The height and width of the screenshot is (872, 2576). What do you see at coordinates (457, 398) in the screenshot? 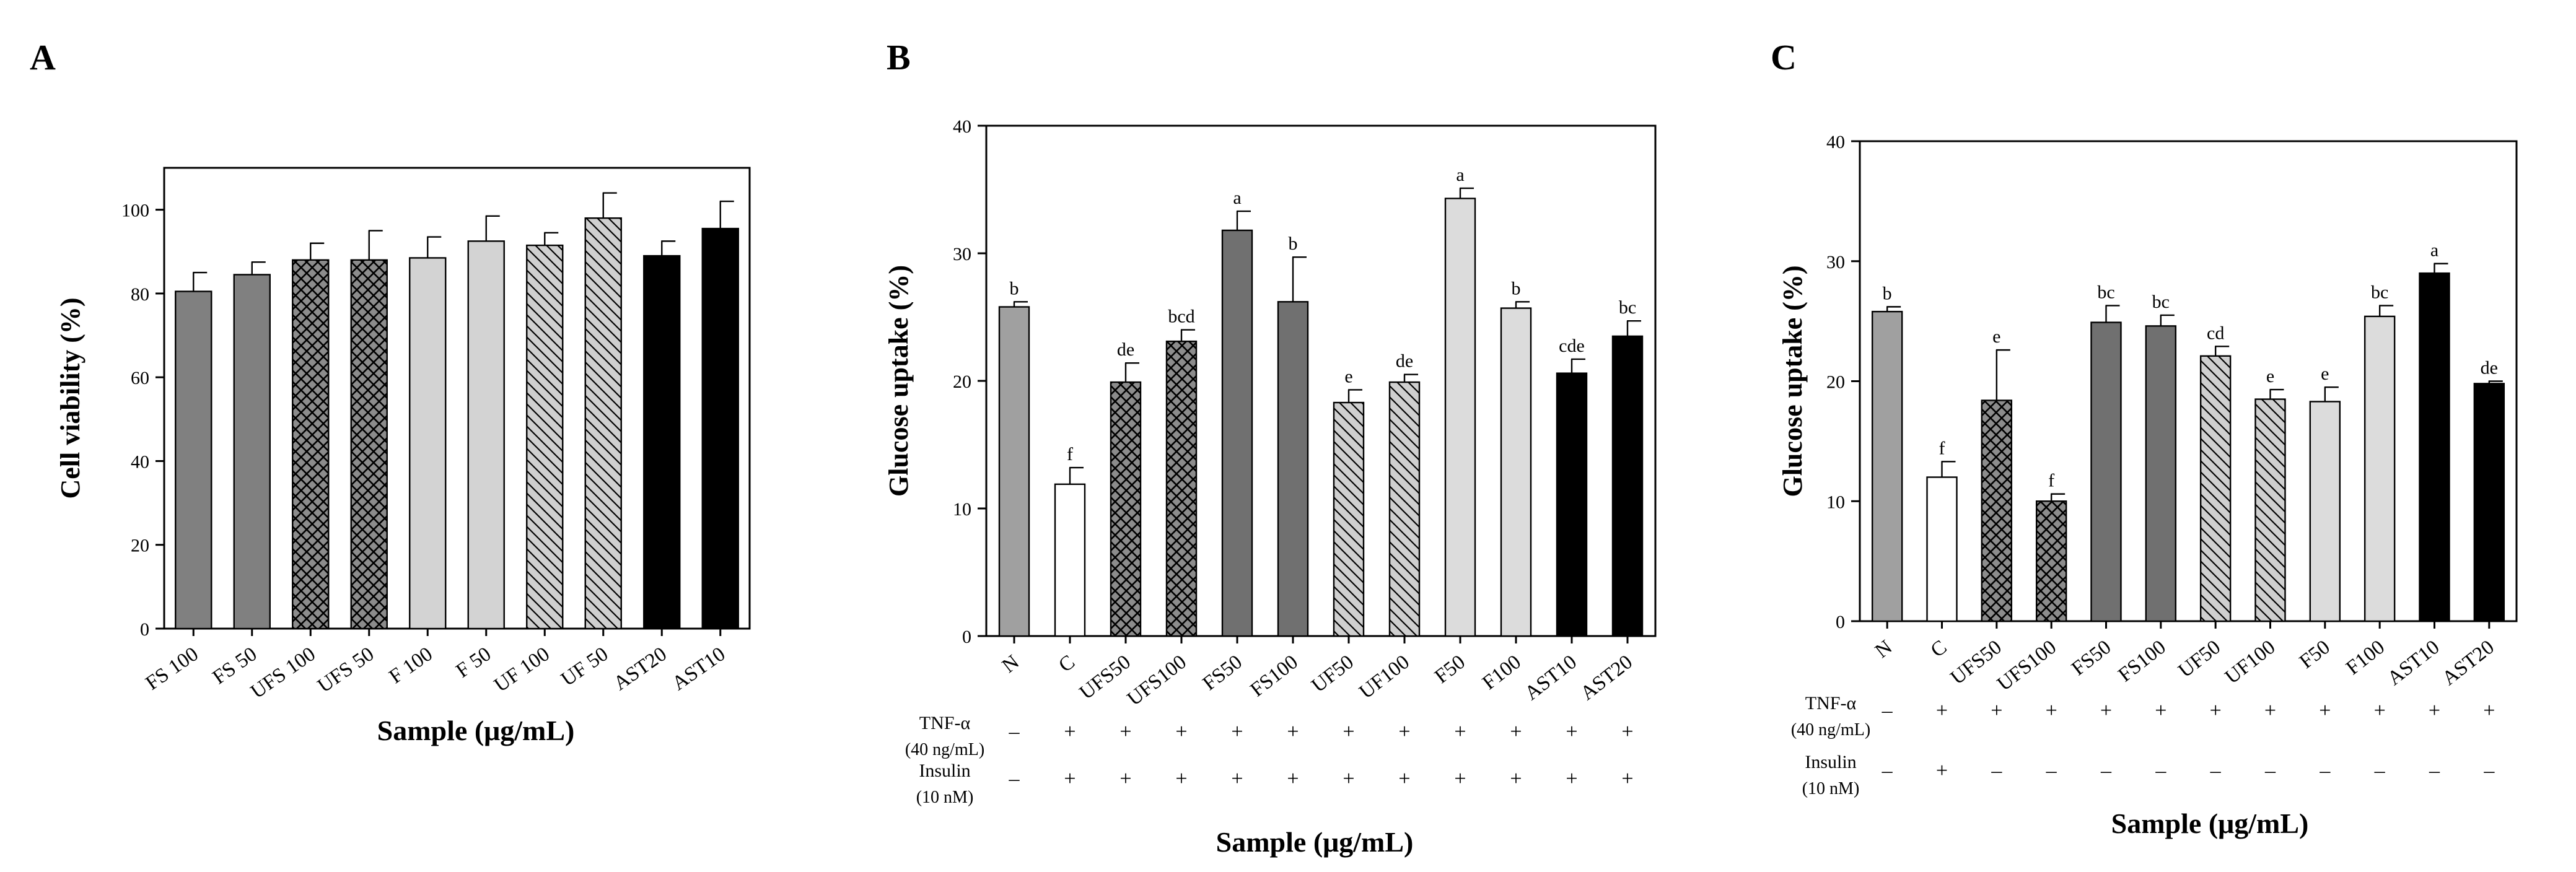
I see `plot-frame` at bounding box center [457, 398].